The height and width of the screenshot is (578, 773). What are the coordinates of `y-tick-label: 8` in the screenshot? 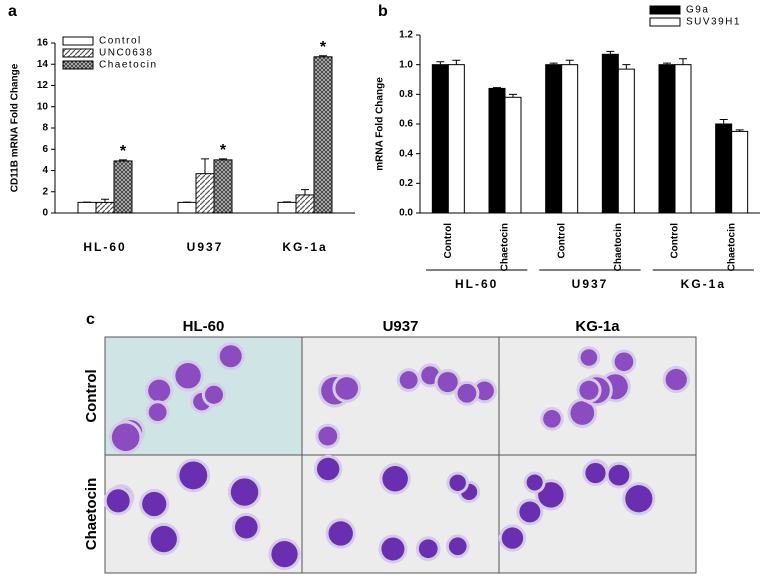 It's located at (45, 128).